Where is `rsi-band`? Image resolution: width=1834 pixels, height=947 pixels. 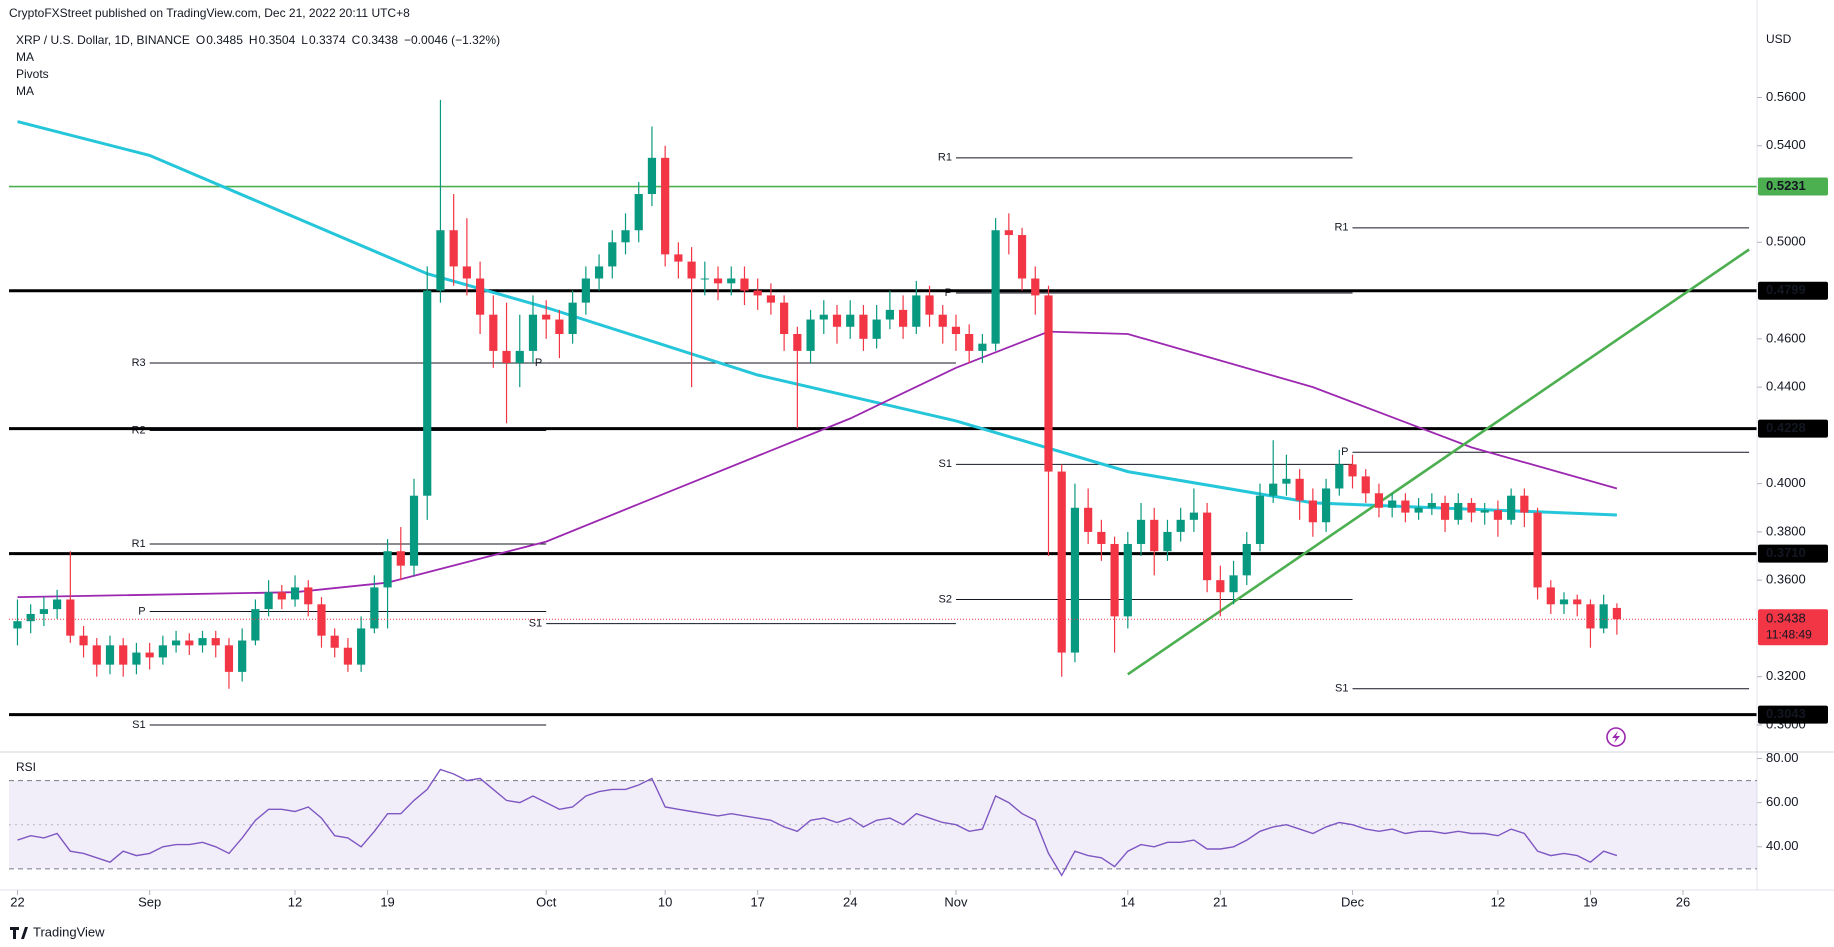
rsi-band is located at coordinates (883, 824).